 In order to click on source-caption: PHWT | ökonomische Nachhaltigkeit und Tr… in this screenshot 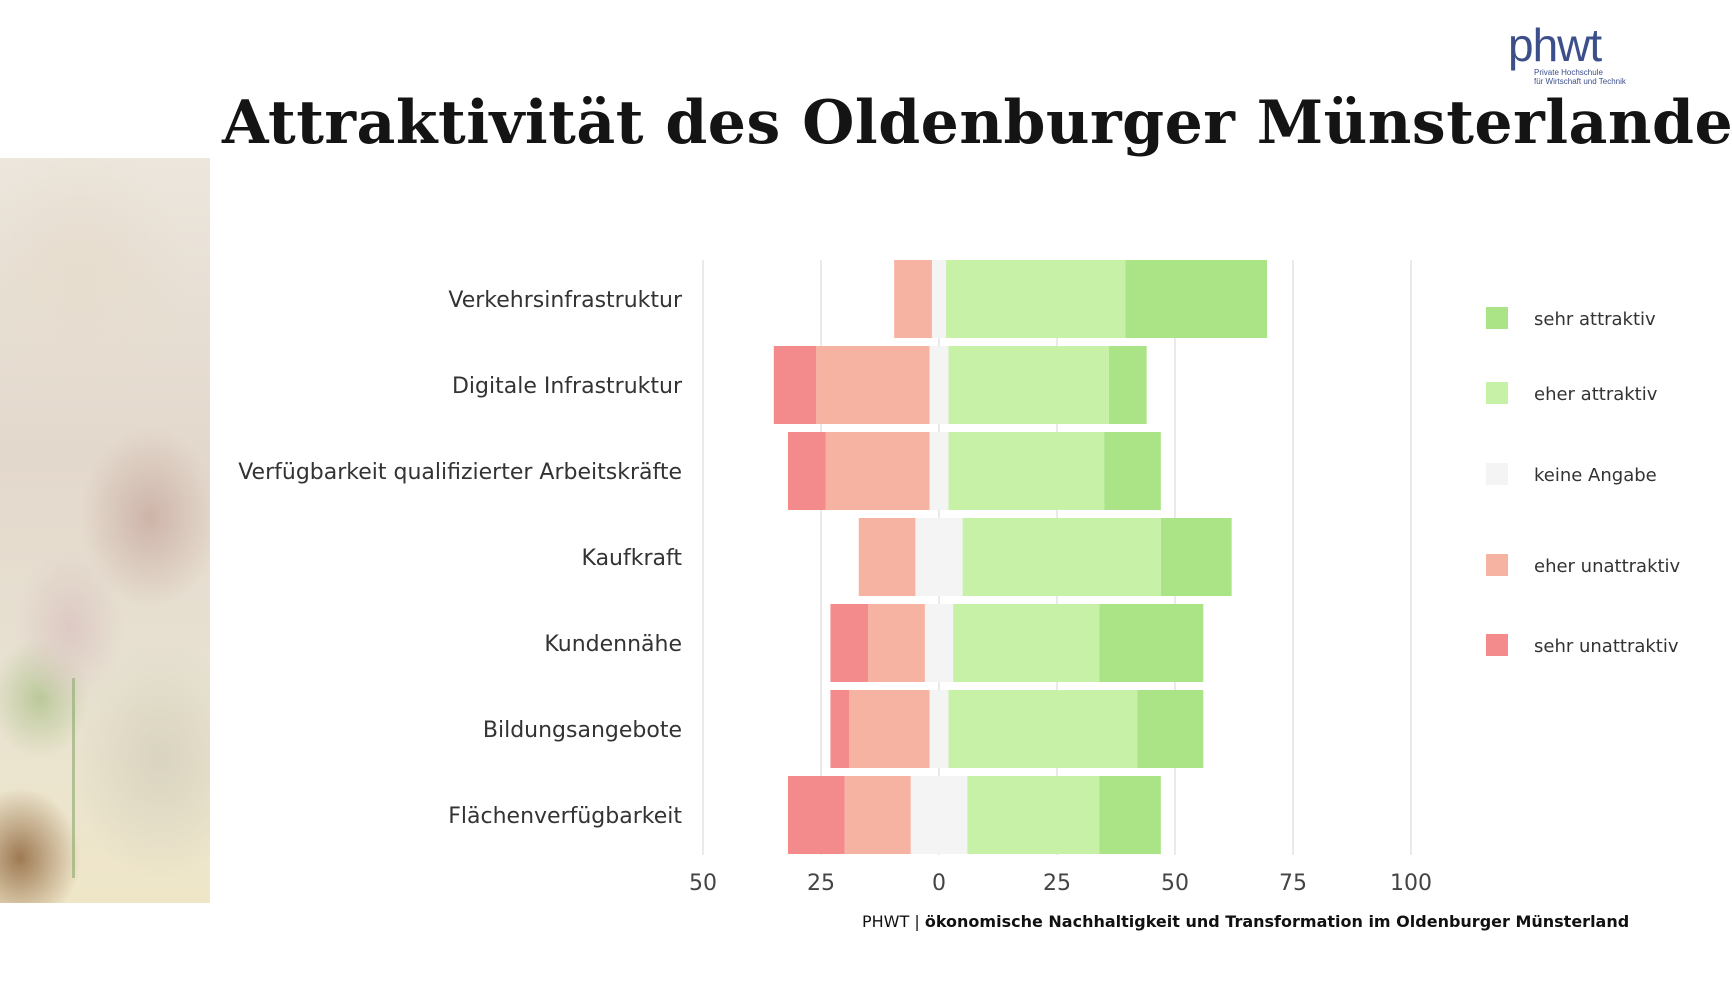, I will do `click(1245, 921)`.